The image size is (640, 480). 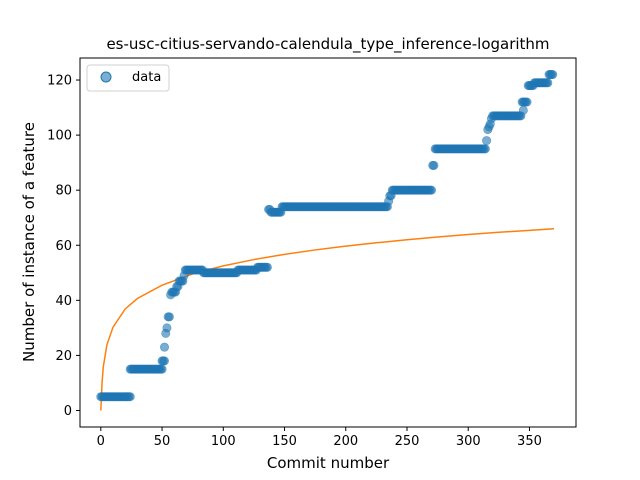 What do you see at coordinates (223, 441) in the screenshot?
I see `x-tick-label: 100` at bounding box center [223, 441].